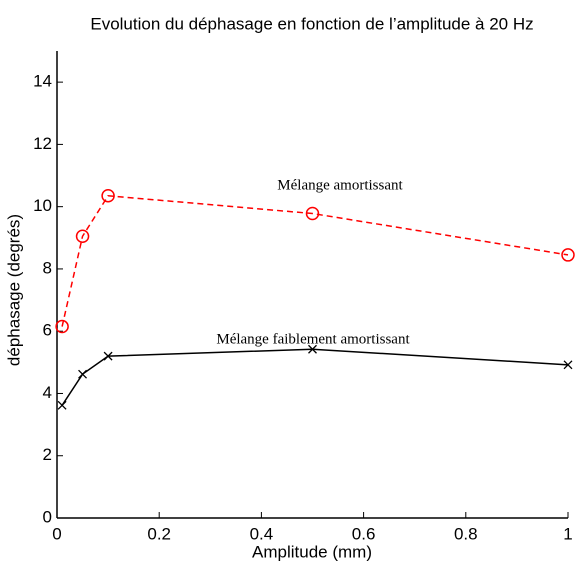 Image resolution: width=578 pixels, height=570 pixels. What do you see at coordinates (47, 392) in the screenshot?
I see `y-tick-label: 4` at bounding box center [47, 392].